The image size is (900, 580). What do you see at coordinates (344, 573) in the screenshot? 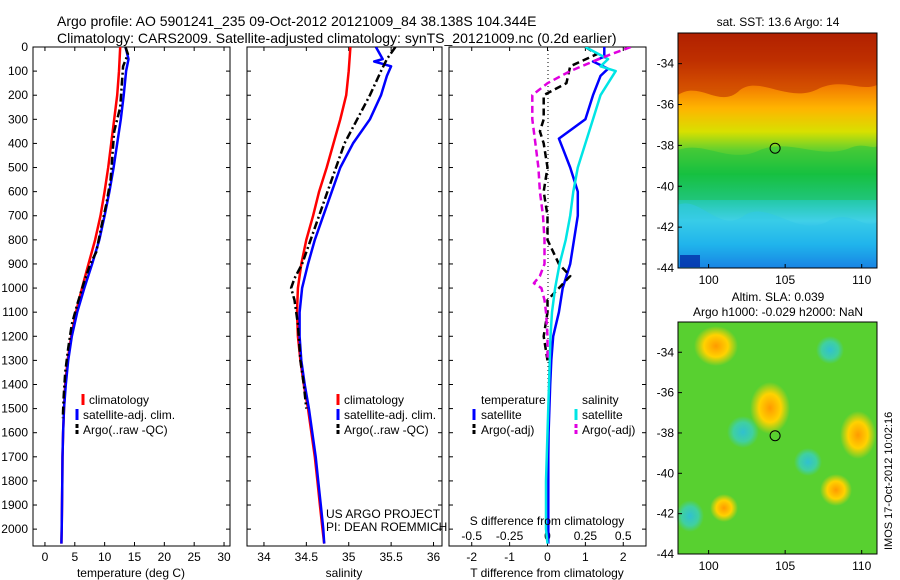
I see `salinity-axis-label: salinity` at bounding box center [344, 573].